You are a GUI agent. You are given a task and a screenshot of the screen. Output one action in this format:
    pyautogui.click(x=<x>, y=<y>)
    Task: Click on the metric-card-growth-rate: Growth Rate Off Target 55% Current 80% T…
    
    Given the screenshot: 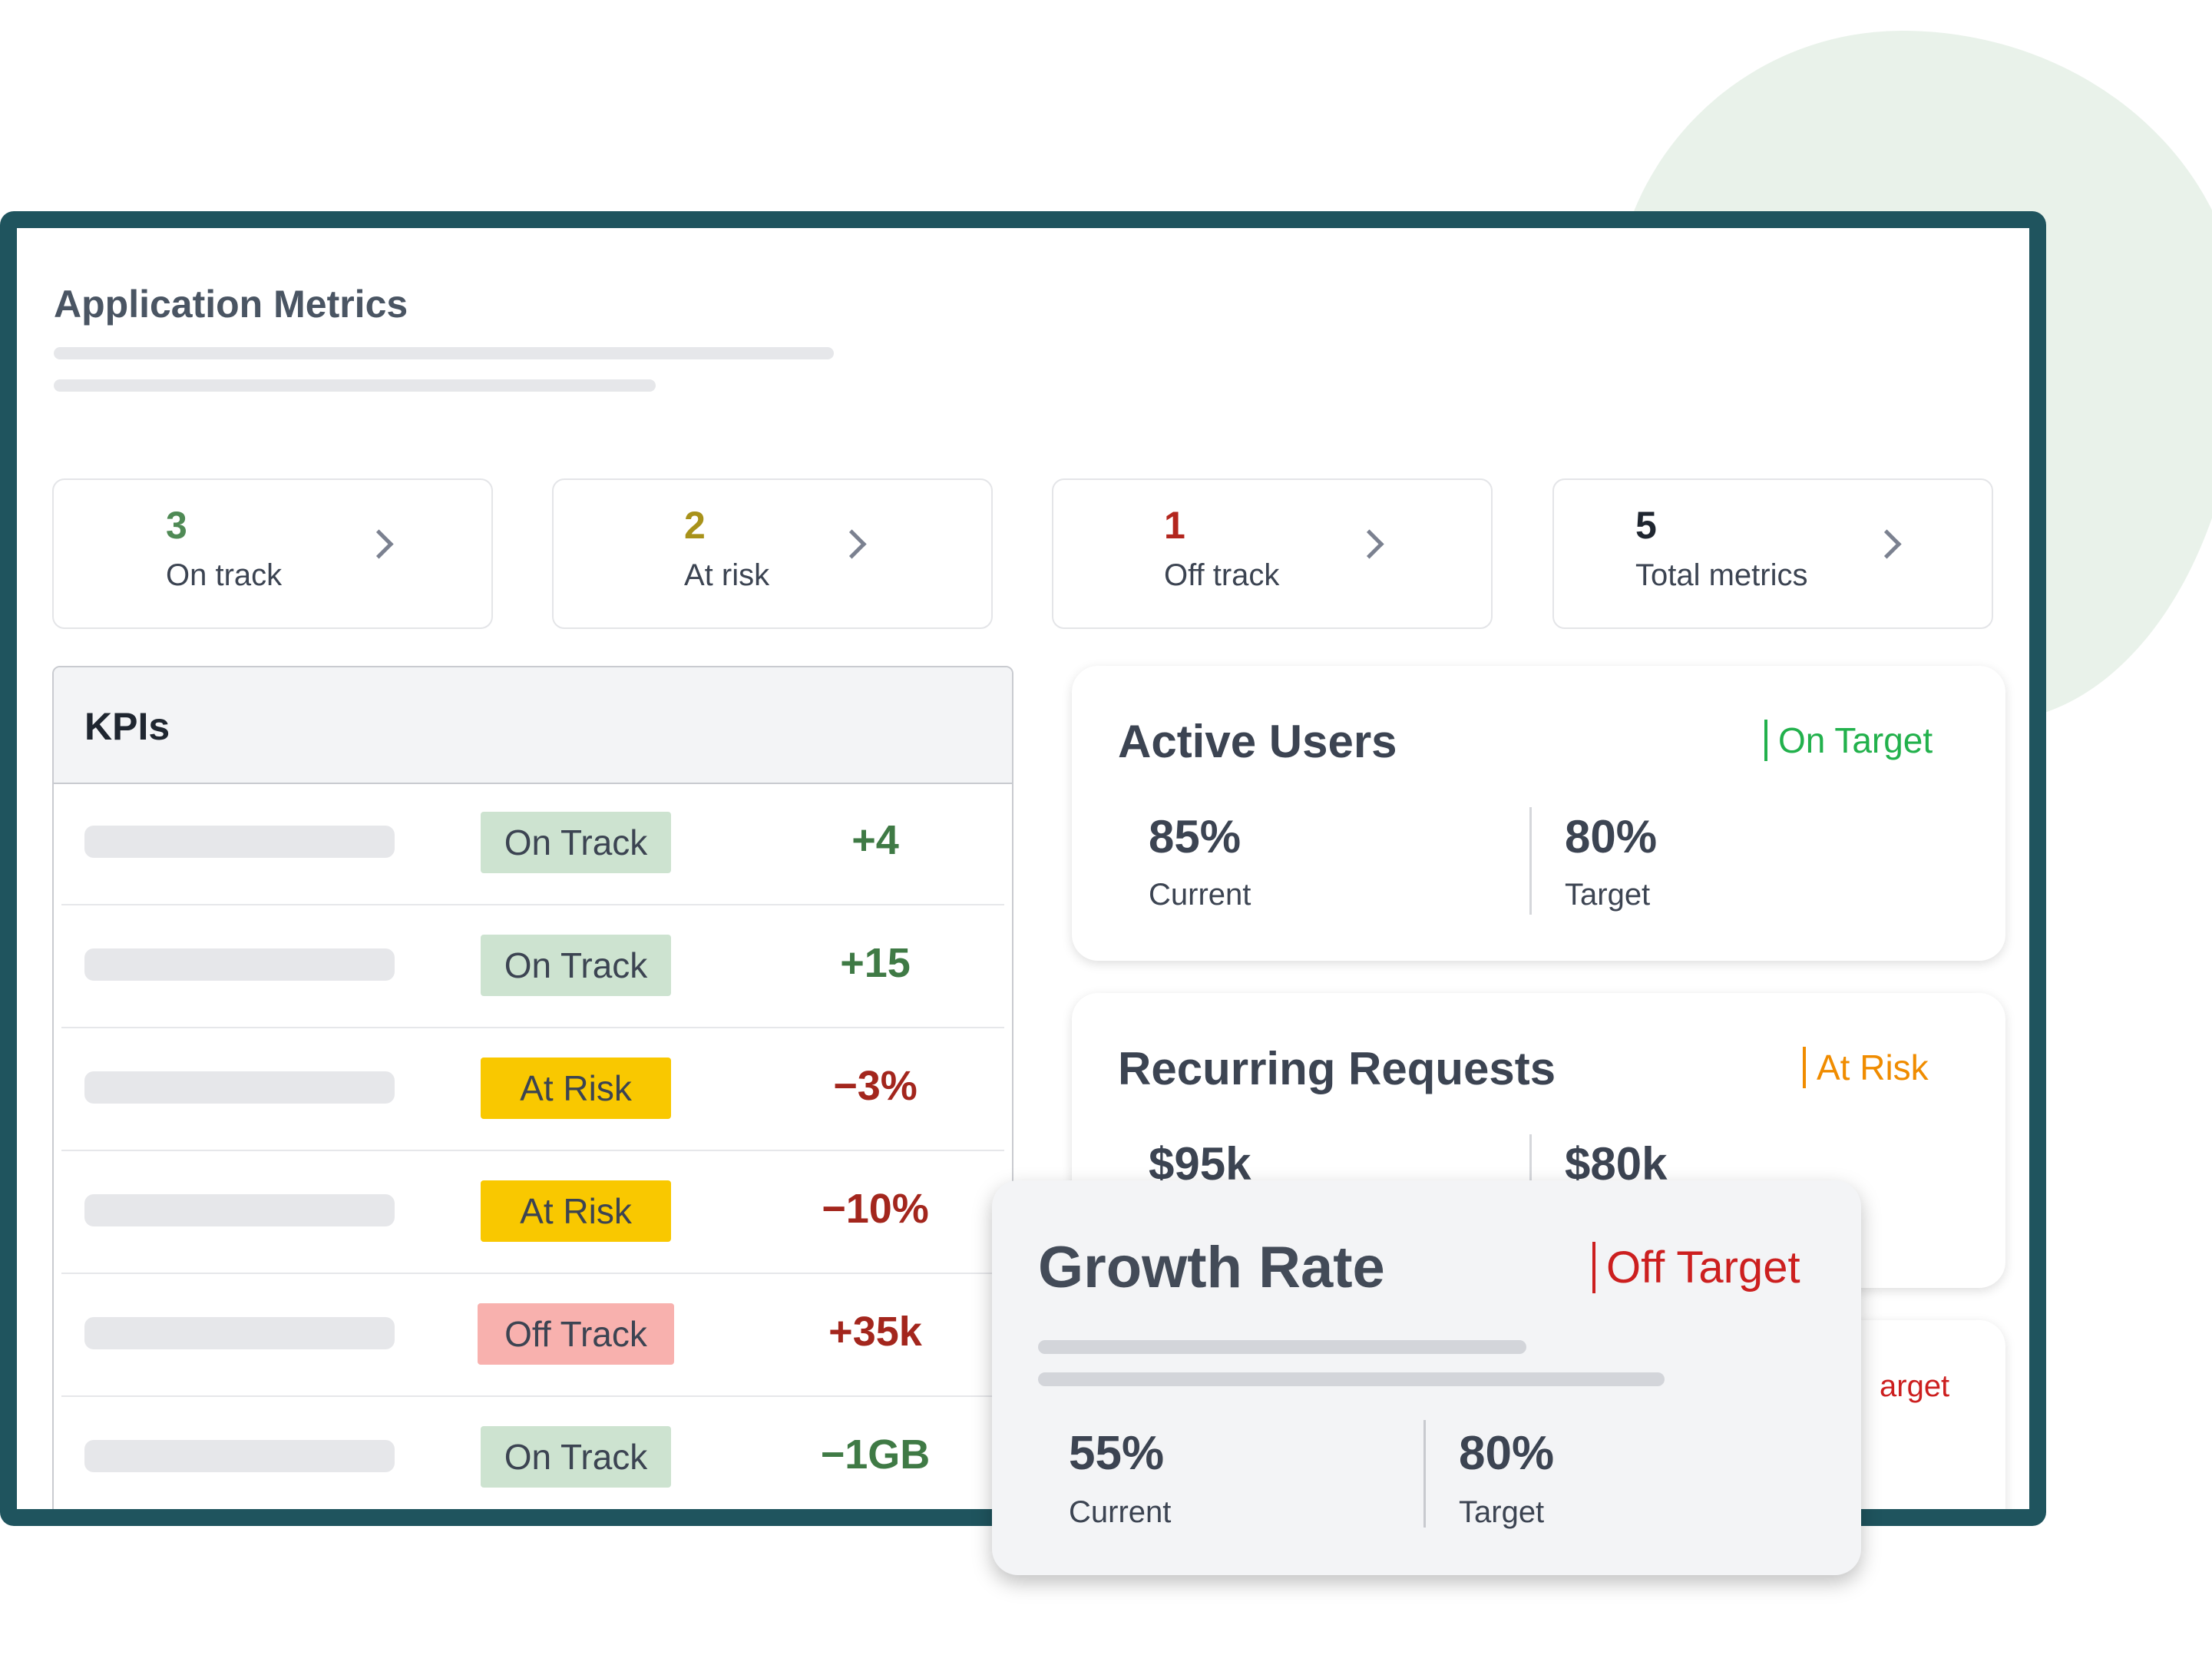 What is the action you would take?
    pyautogui.click(x=1427, y=1377)
    